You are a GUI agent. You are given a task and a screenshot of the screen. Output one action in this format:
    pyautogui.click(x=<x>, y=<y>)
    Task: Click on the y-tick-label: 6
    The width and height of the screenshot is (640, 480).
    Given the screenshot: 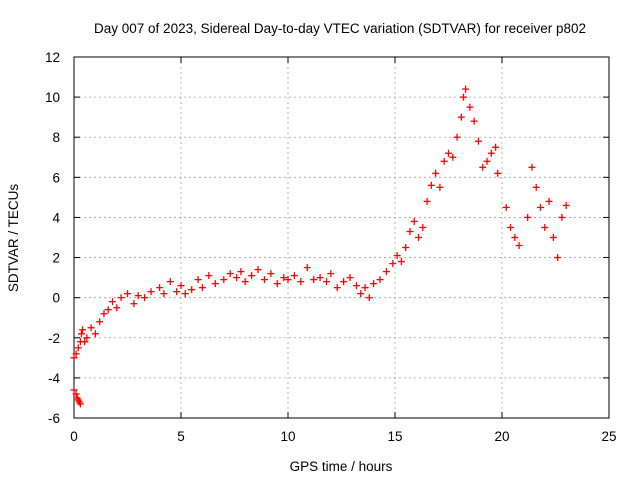 What is the action you would take?
    pyautogui.click(x=56, y=177)
    